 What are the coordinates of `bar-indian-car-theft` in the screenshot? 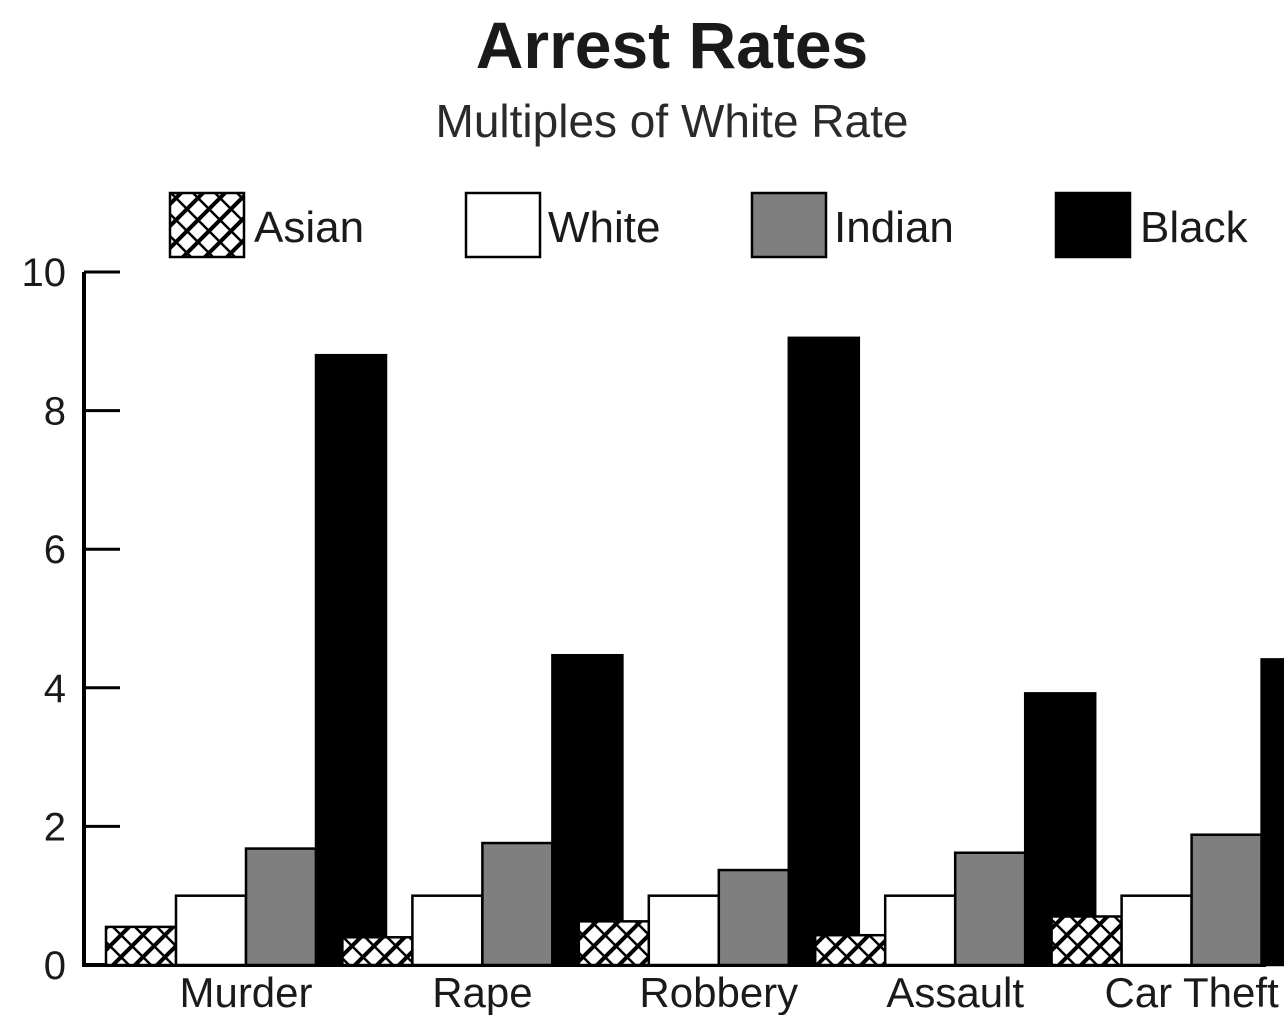 It's located at (1226, 900).